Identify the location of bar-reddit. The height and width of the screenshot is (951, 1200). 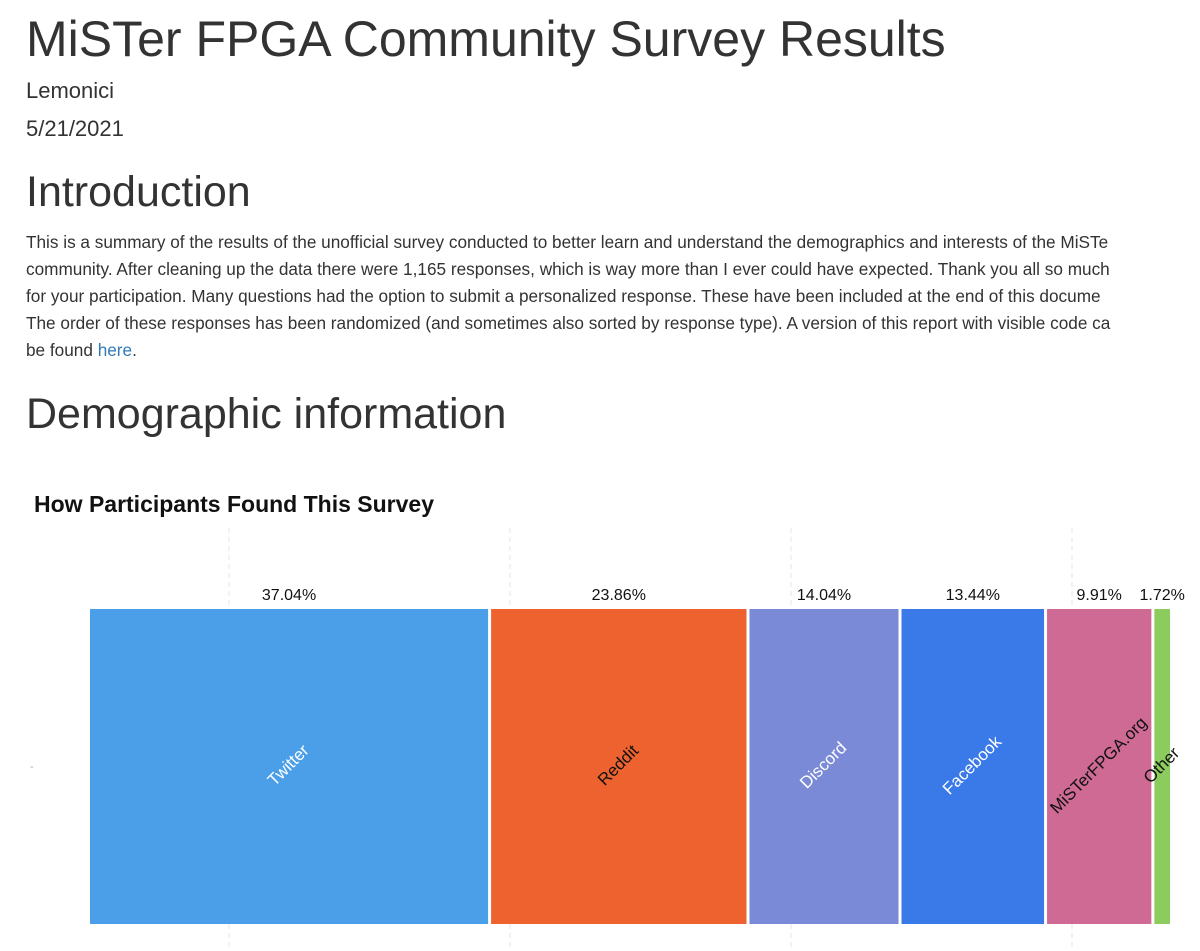
(619, 766).